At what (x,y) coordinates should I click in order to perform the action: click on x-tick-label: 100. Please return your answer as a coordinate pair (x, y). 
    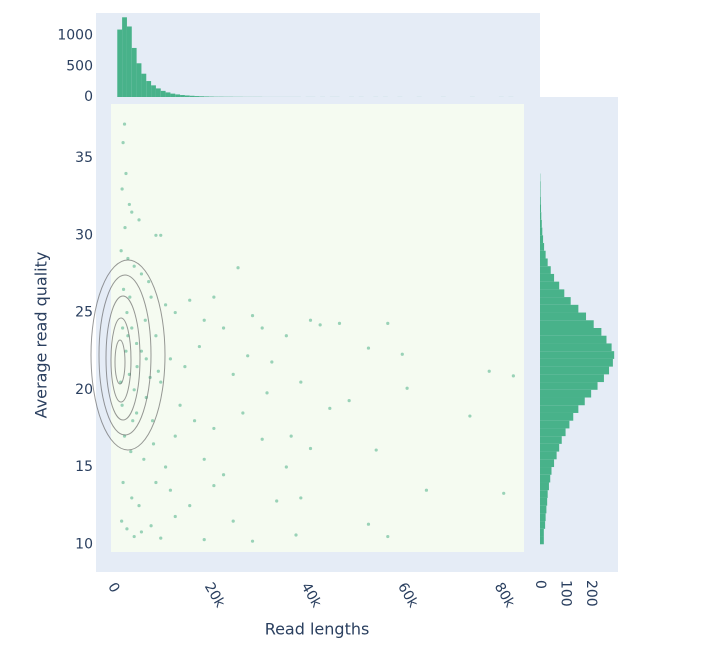
    Looking at the image, I should click on (566, 593).